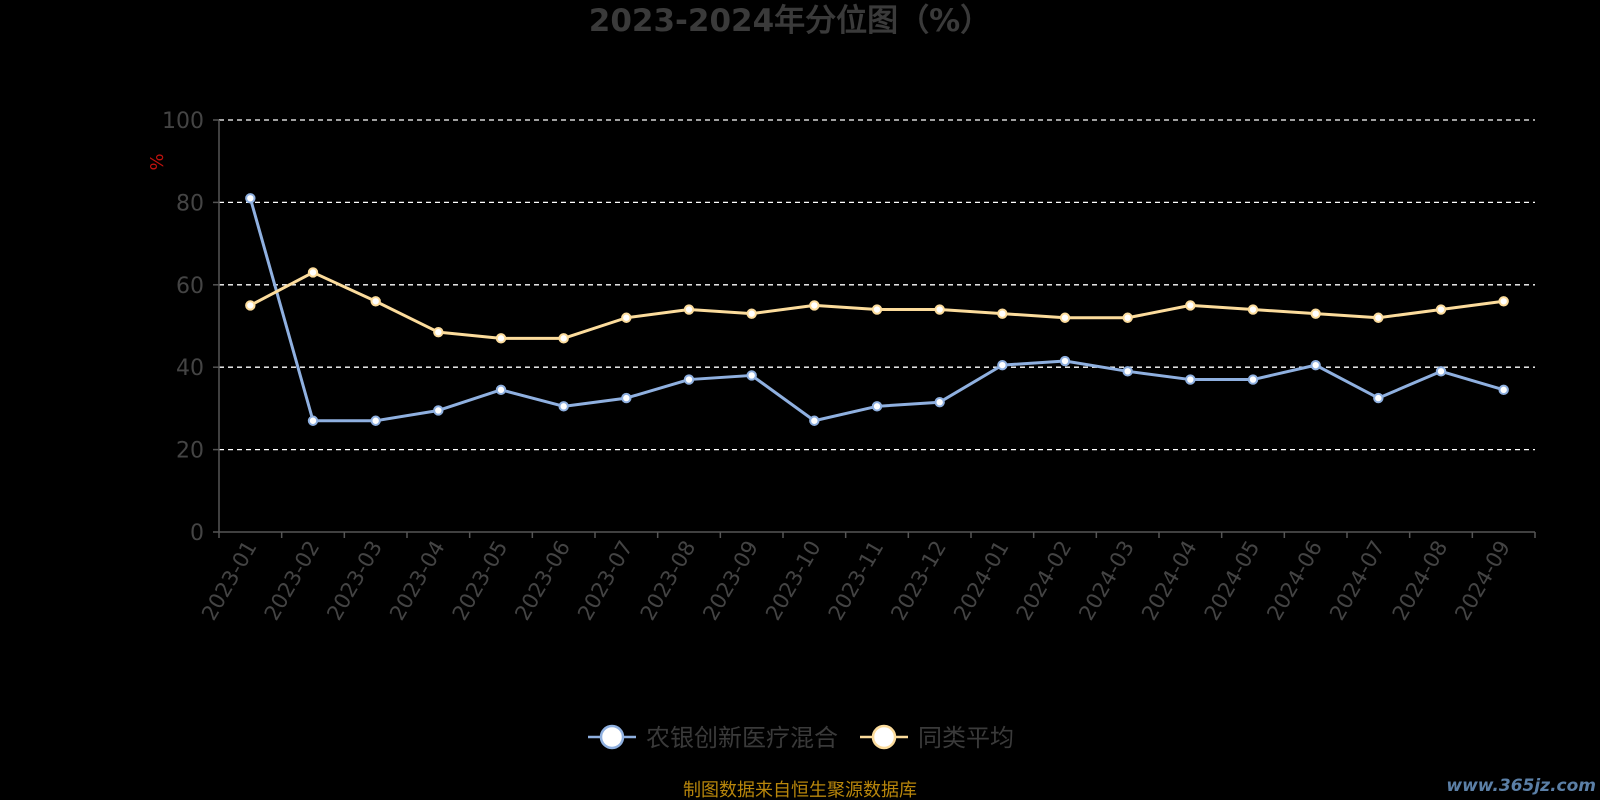  What do you see at coordinates (542, 581) in the screenshot?
I see `x-tick-label: 2023-06` at bounding box center [542, 581].